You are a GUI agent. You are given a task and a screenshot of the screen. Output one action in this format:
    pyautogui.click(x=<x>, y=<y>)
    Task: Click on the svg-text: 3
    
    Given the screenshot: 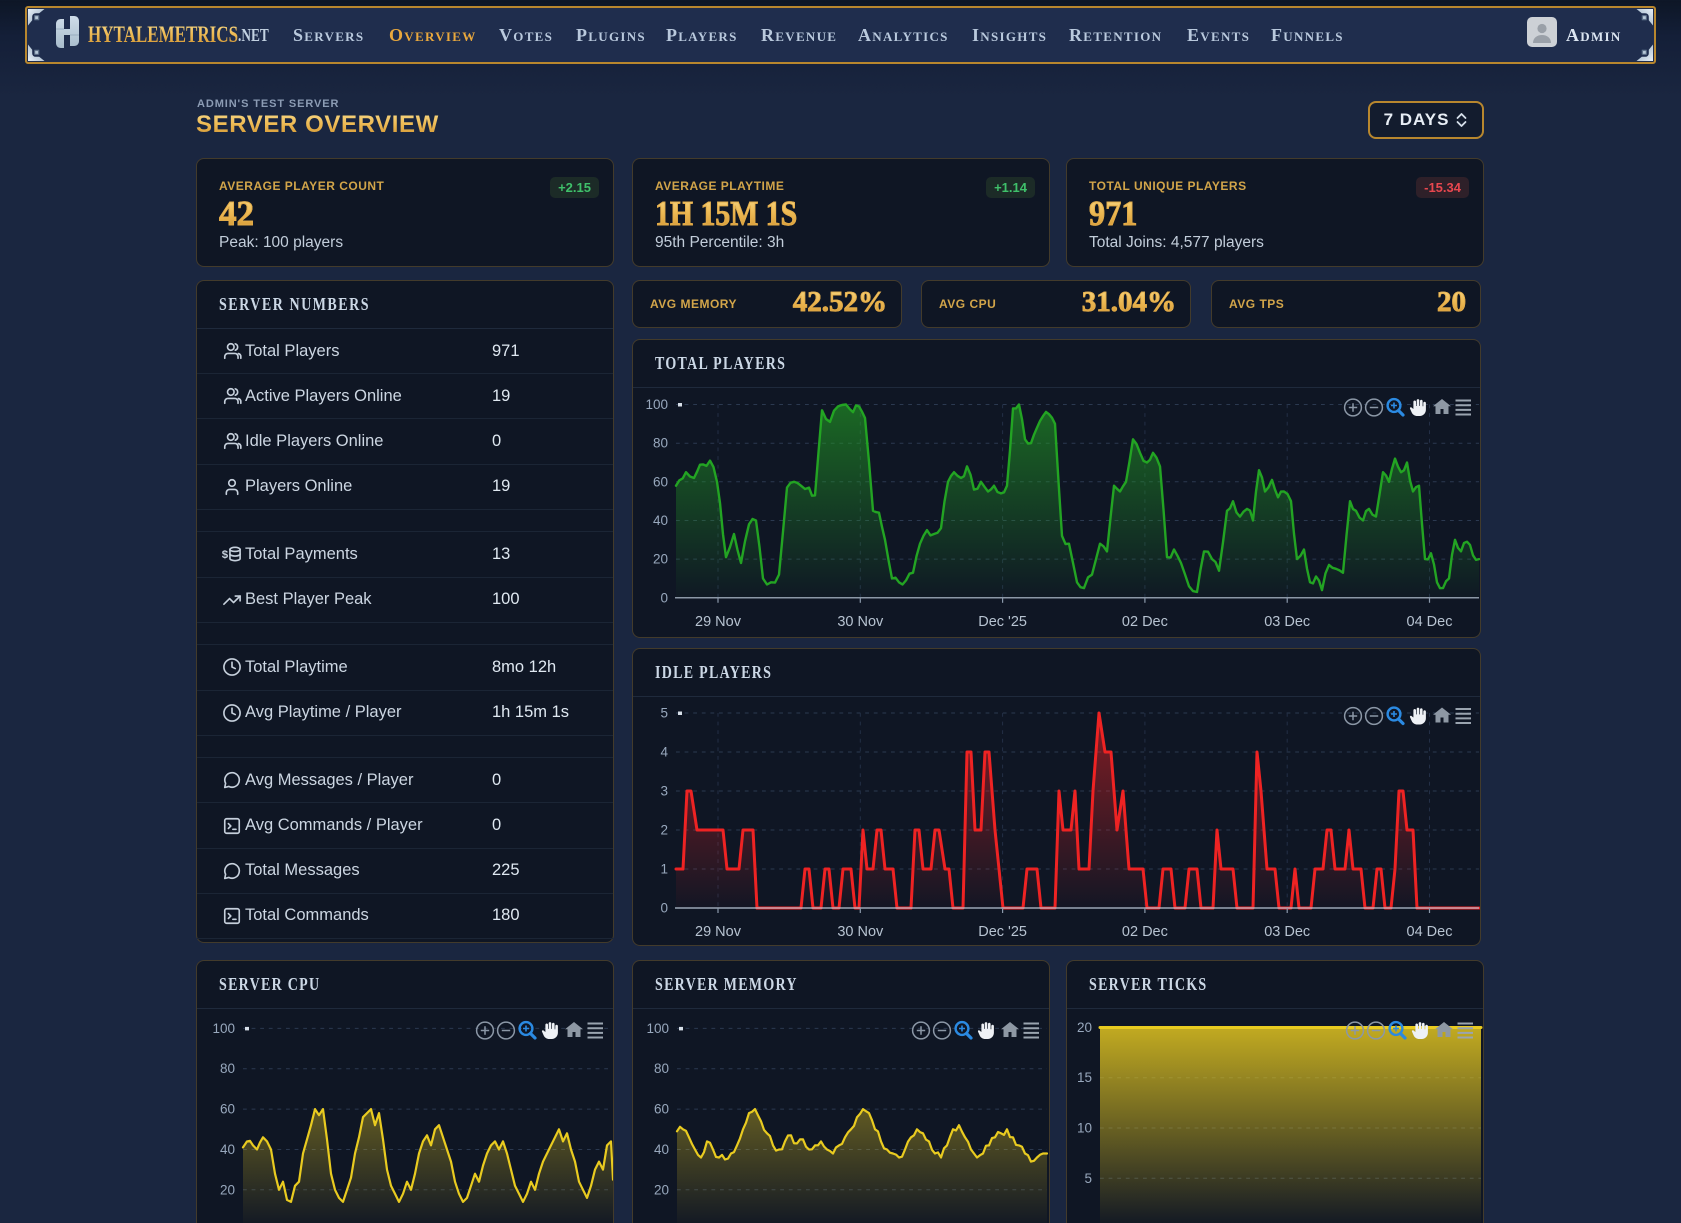 What is the action you would take?
    pyautogui.click(x=664, y=791)
    